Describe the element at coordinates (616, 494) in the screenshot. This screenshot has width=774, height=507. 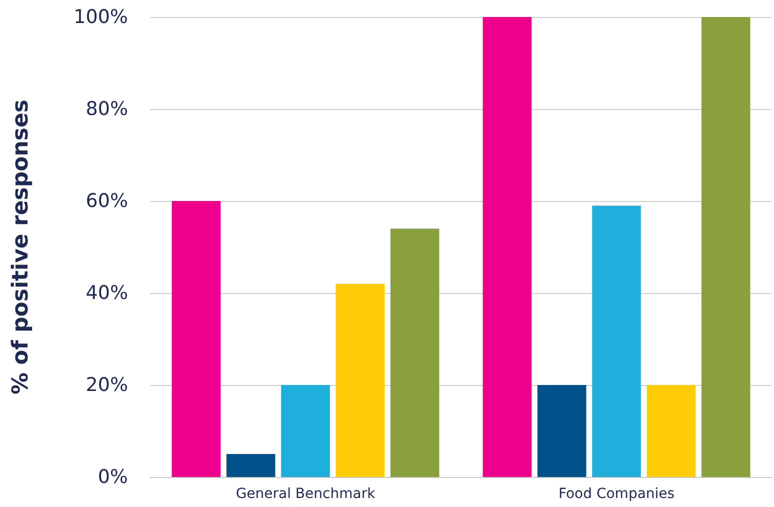
I see `x-tick-label: Food Companies` at that location.